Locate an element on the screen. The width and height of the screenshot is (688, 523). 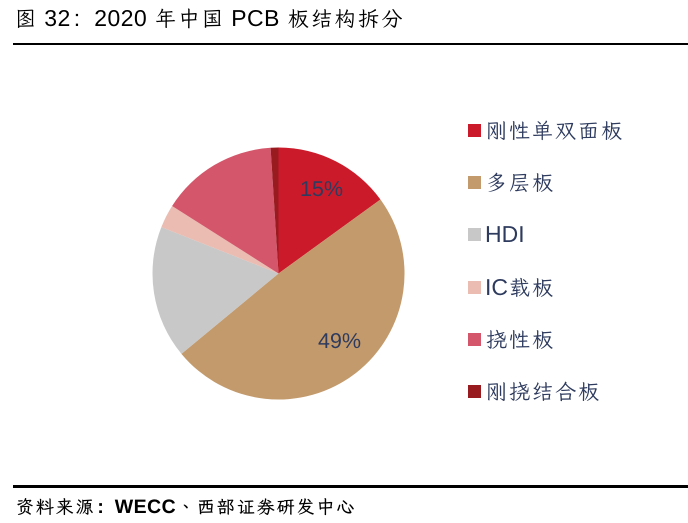
figure-source: 资料来源：WECC、西部证券研发中心 is located at coordinates (185, 507).